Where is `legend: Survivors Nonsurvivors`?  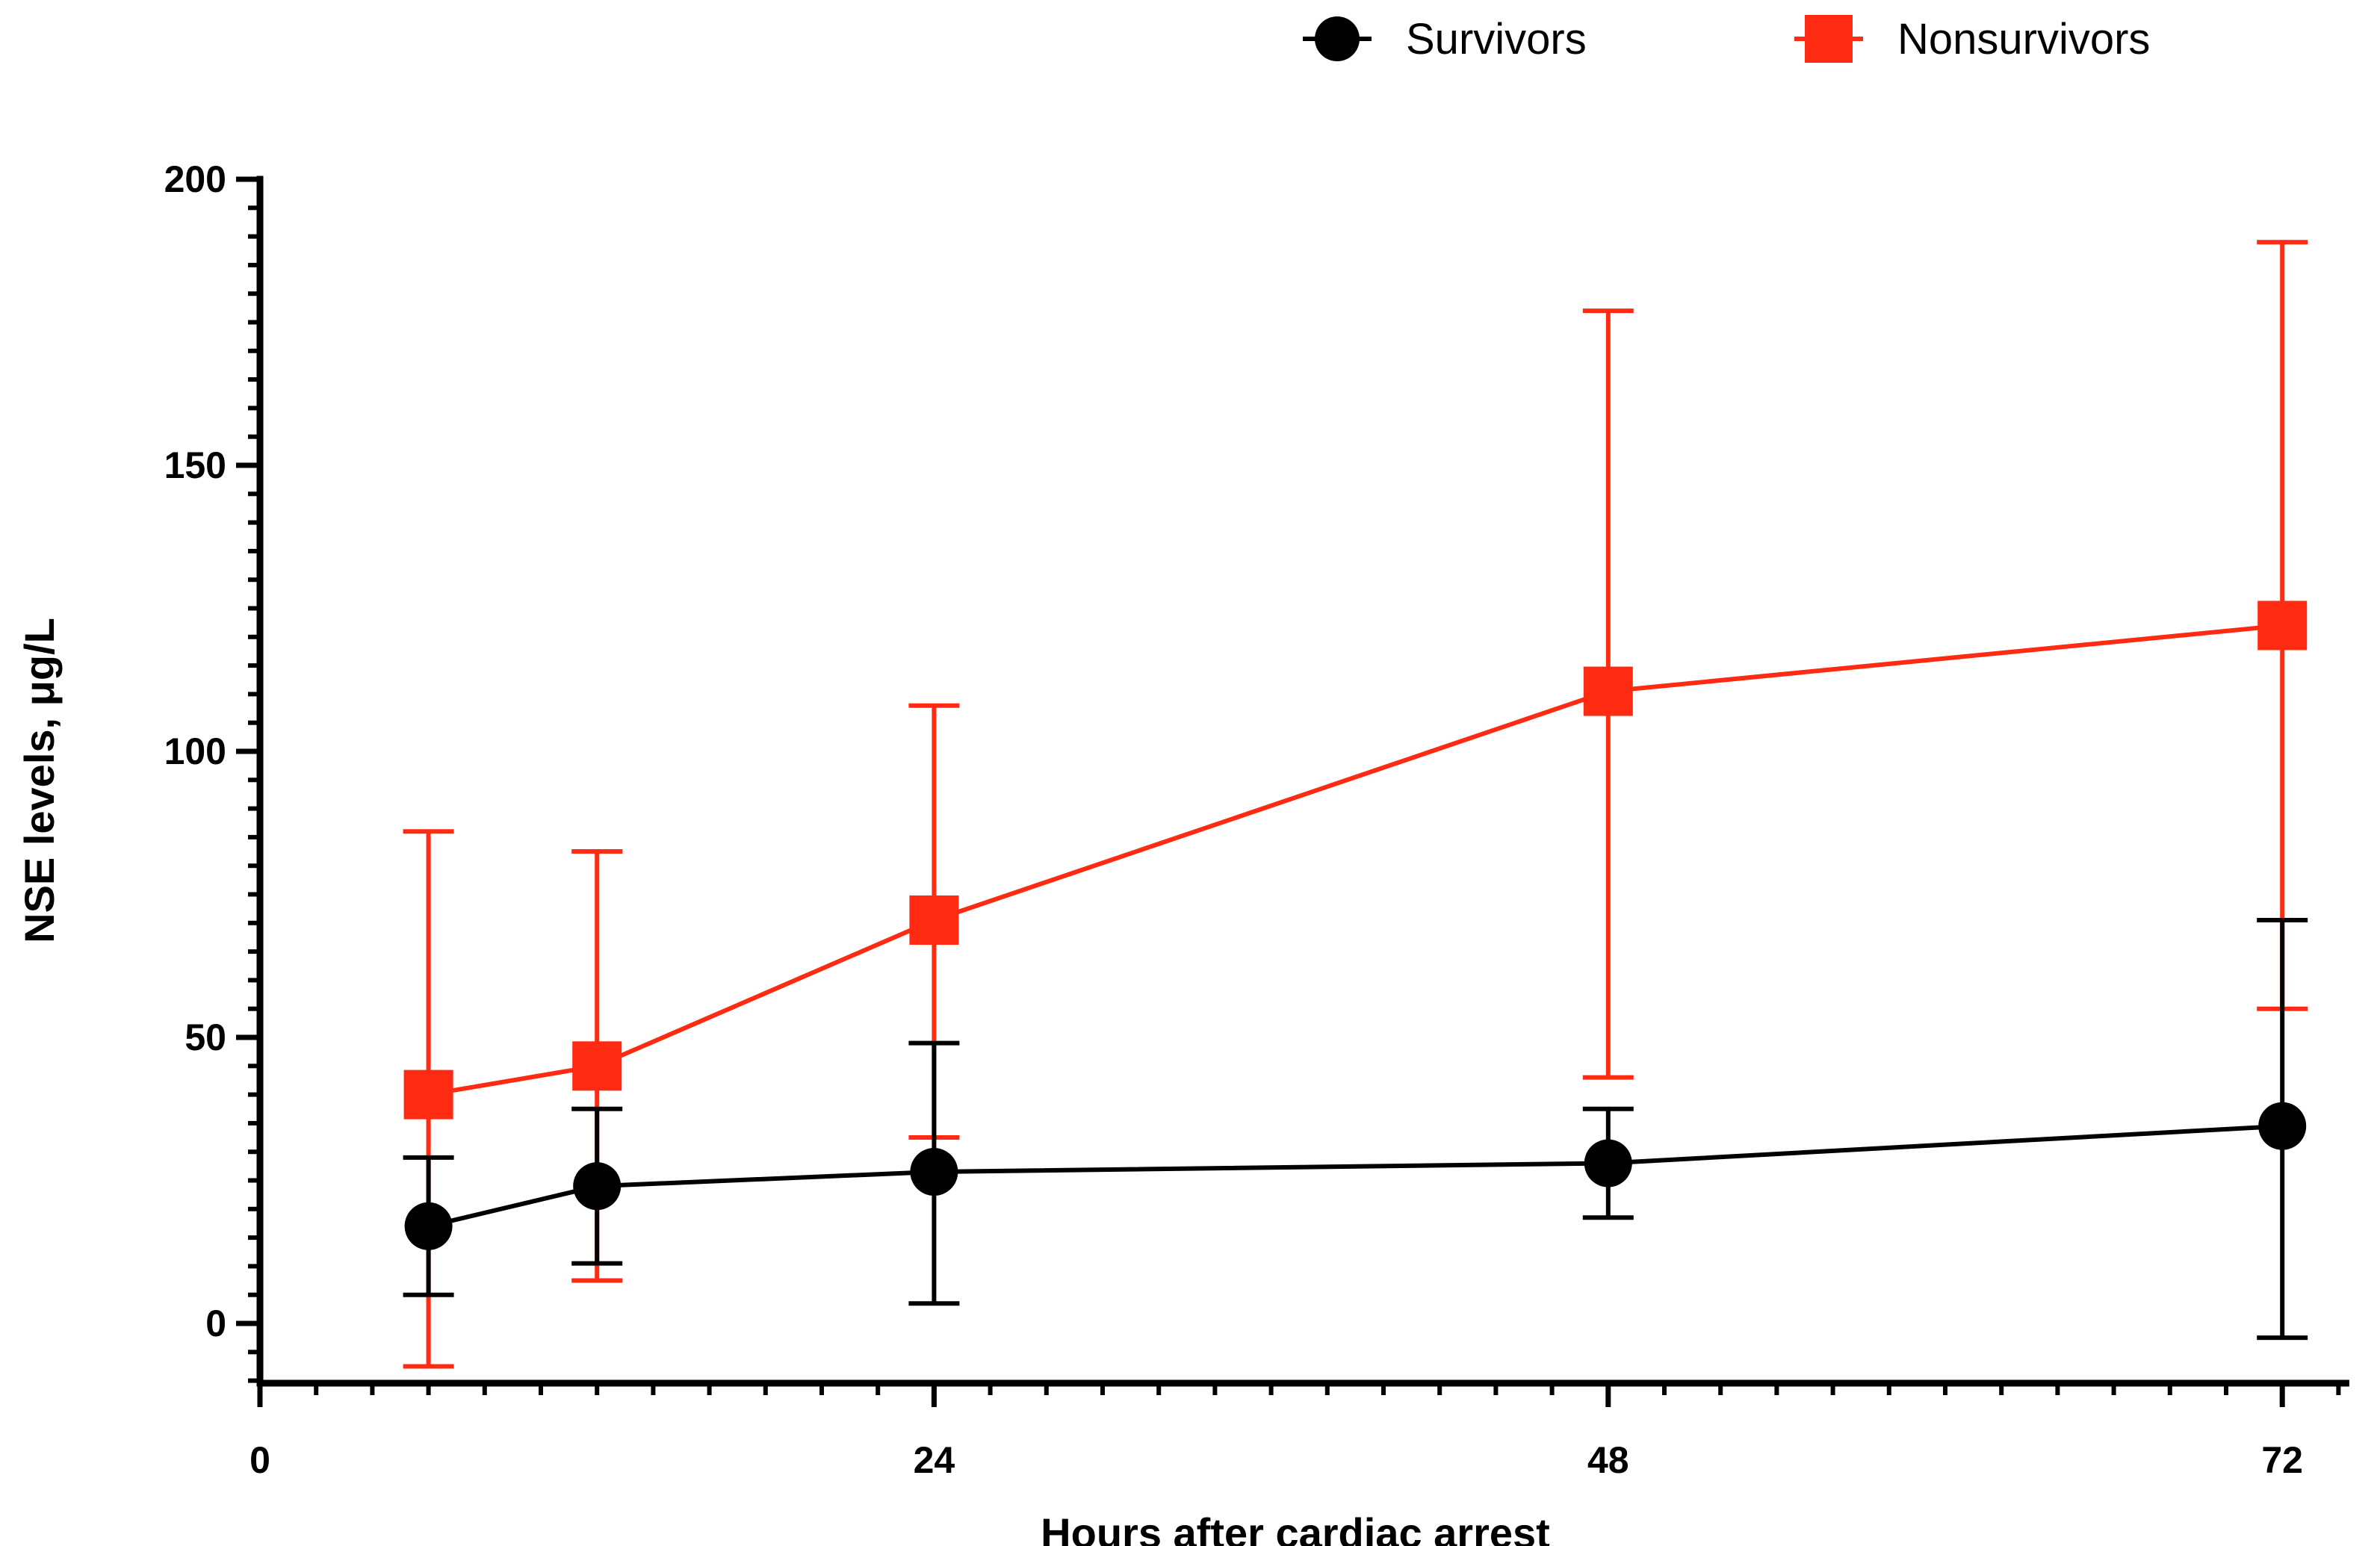
legend: Survivors Nonsurvivors is located at coordinates (1726, 39).